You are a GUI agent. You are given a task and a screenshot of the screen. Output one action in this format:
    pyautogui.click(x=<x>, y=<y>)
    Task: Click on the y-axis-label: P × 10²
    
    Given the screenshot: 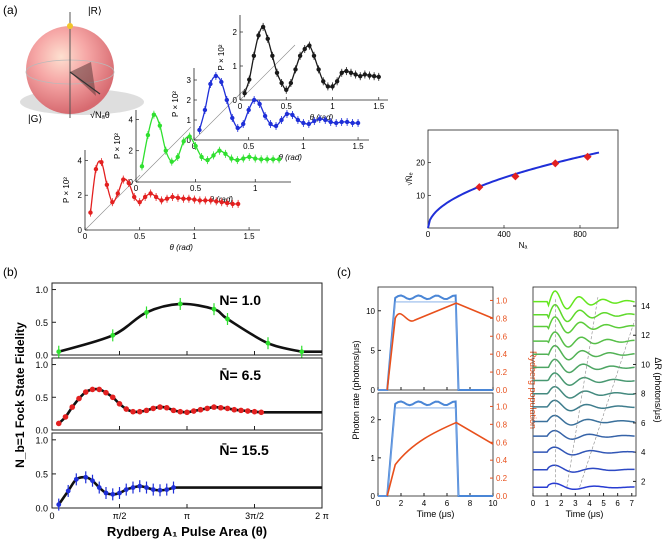 What is the action you would take?
    pyautogui.click(x=175, y=104)
    